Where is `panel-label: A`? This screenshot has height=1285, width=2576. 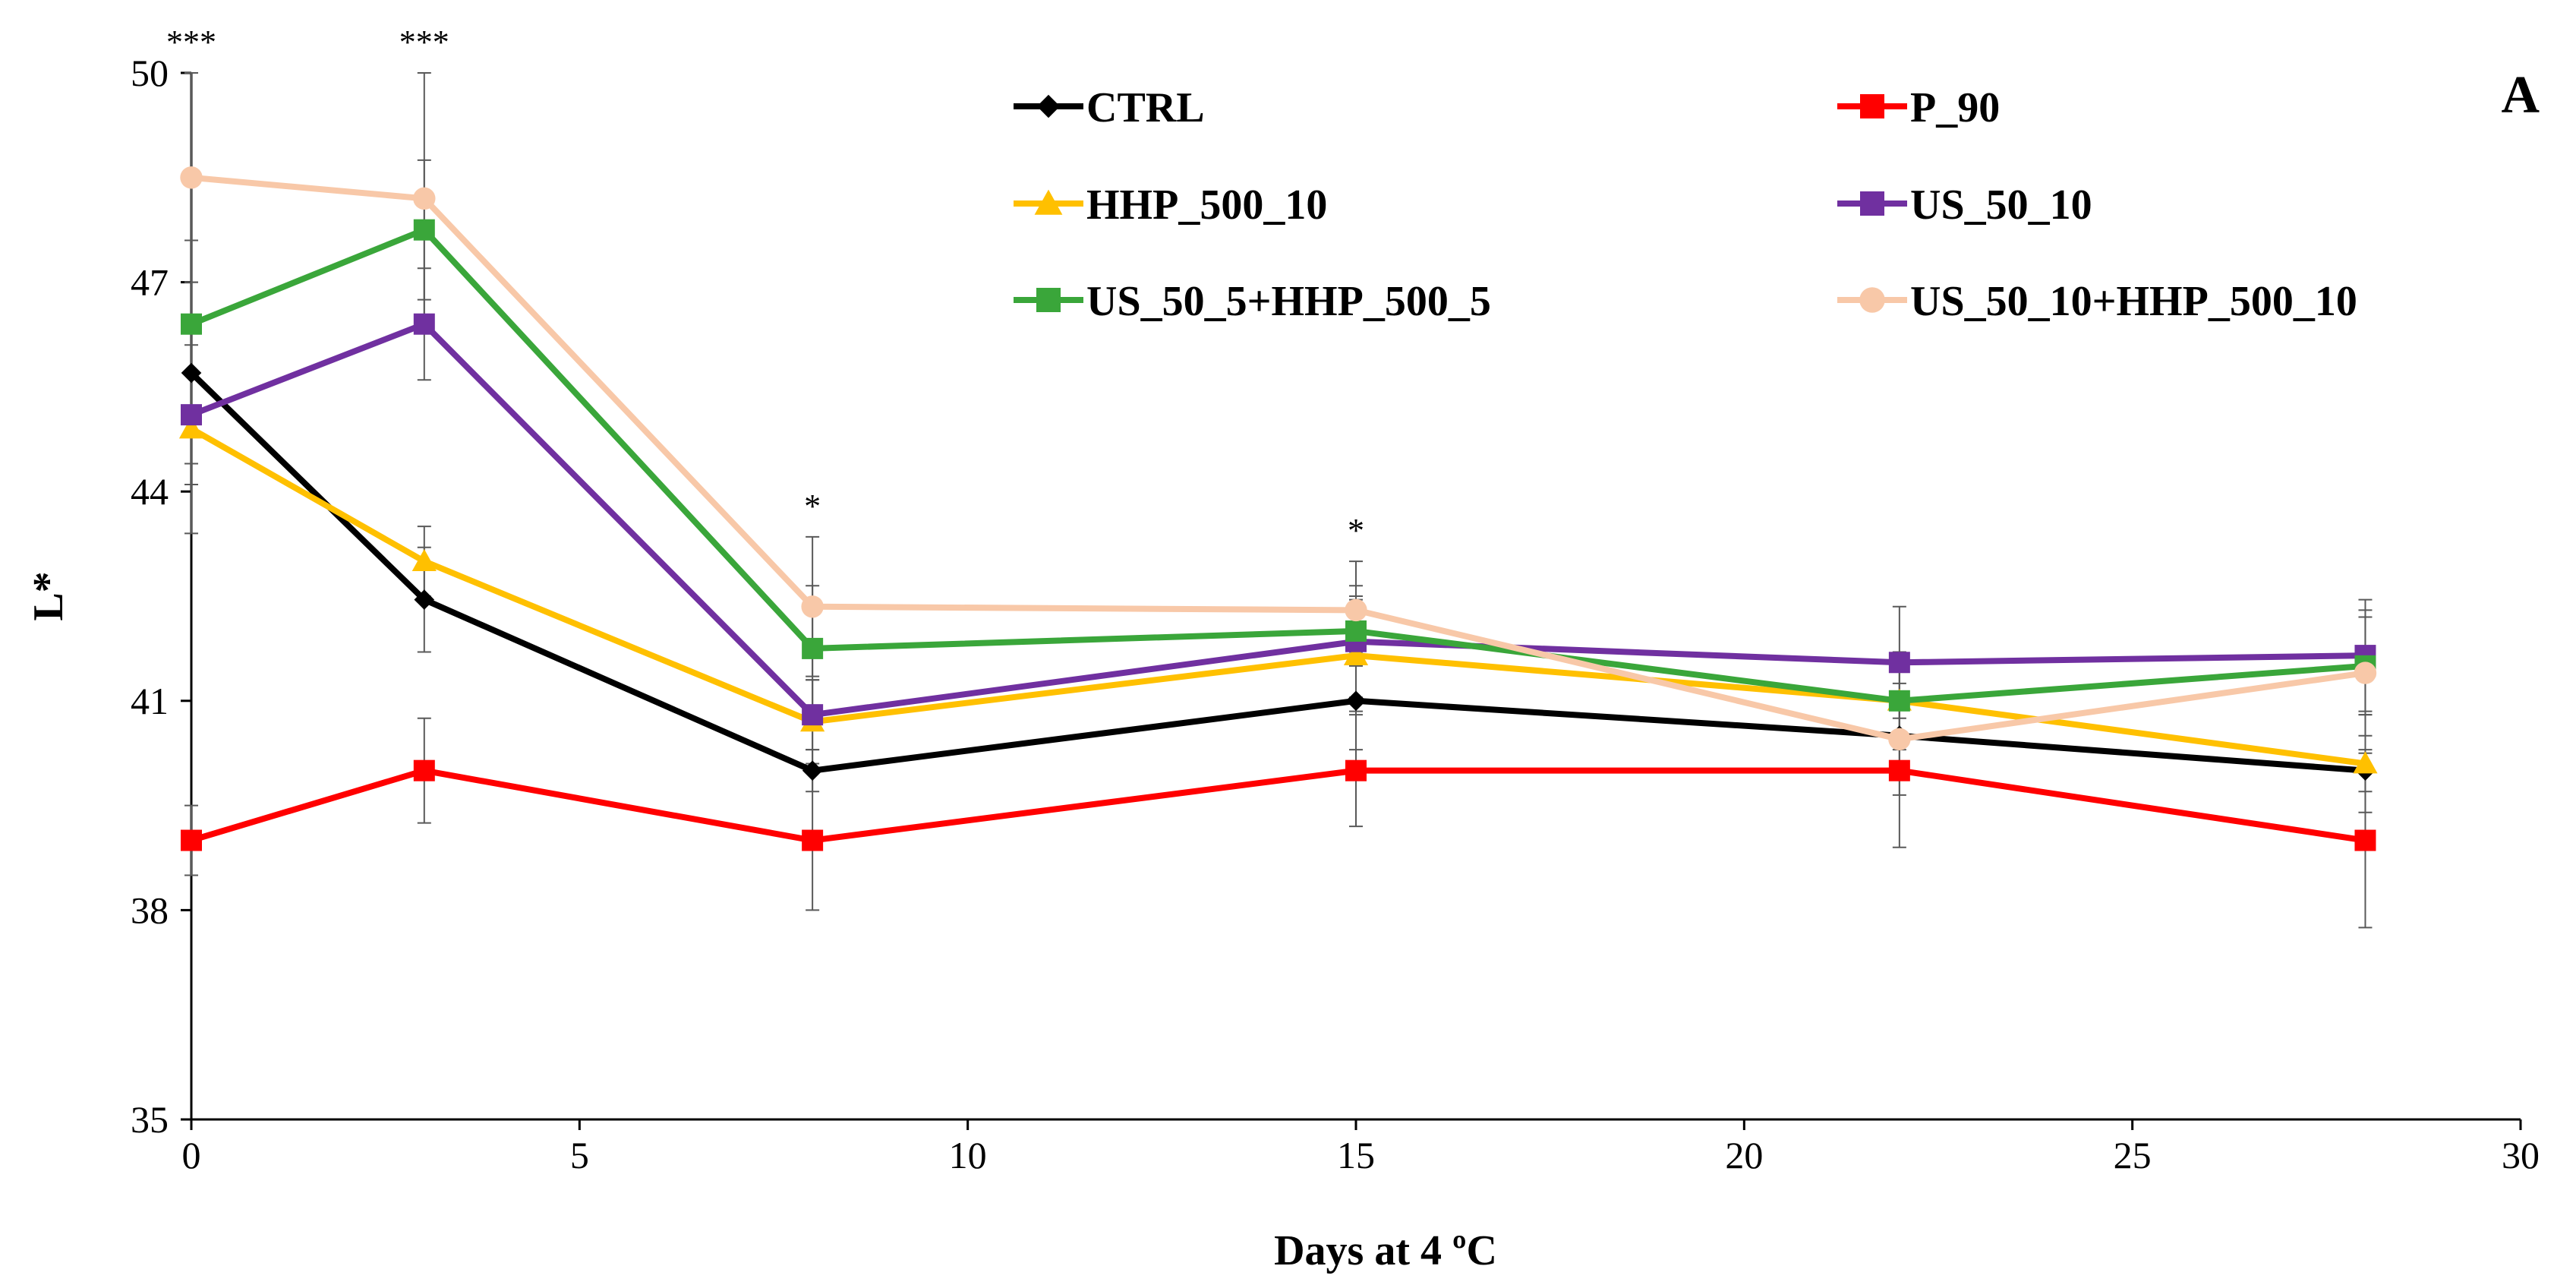 panel-label: A is located at coordinates (2520, 95).